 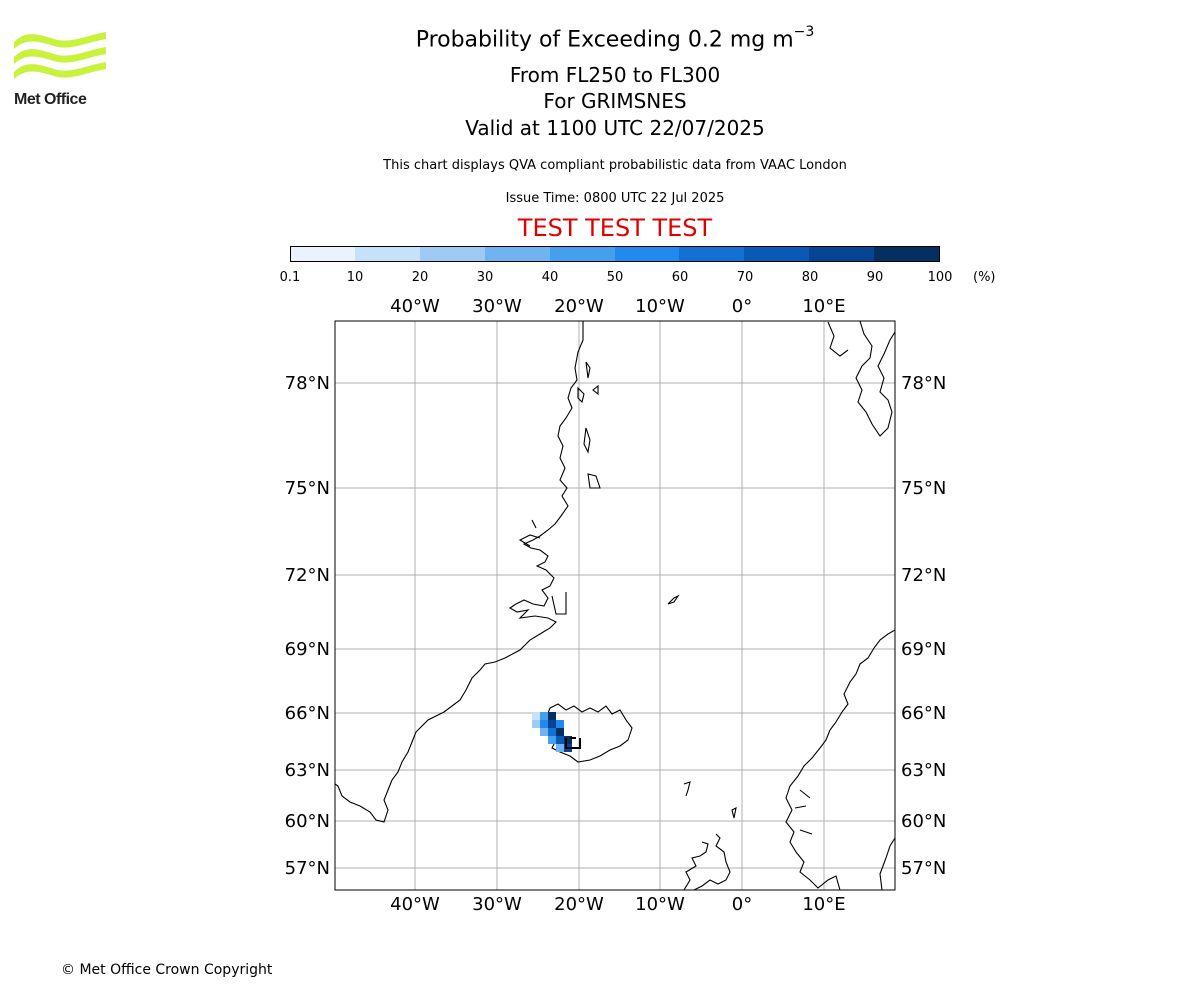 I want to click on colorbar-tick-label: 50, so click(x=615, y=277).